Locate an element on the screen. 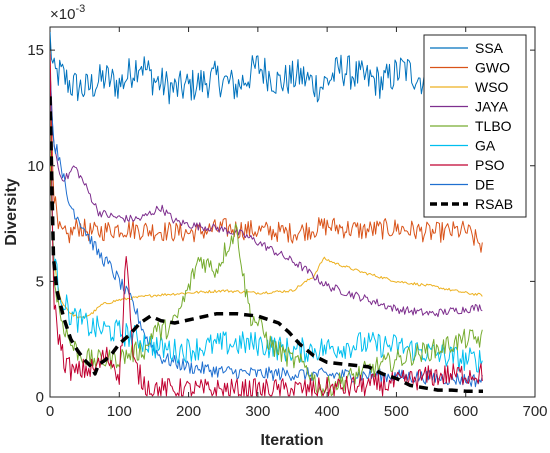  x-tick-label: 700 is located at coordinates (534, 411).